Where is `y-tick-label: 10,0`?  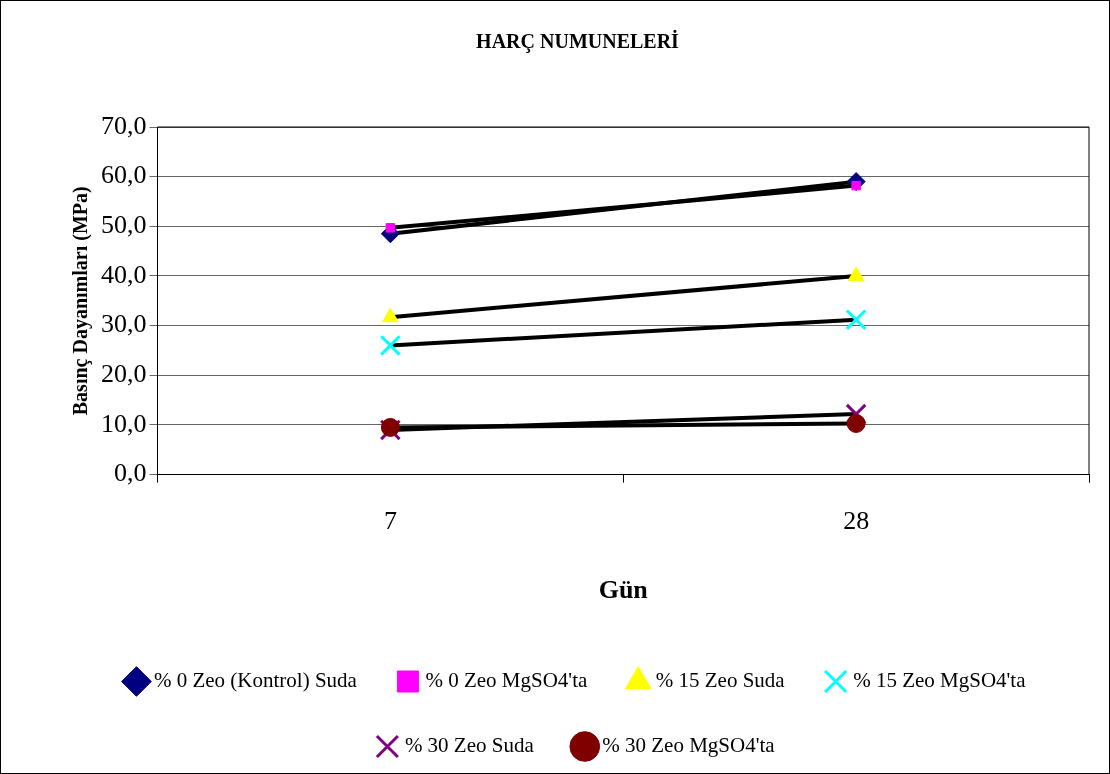 y-tick-label: 10,0 is located at coordinates (124, 423).